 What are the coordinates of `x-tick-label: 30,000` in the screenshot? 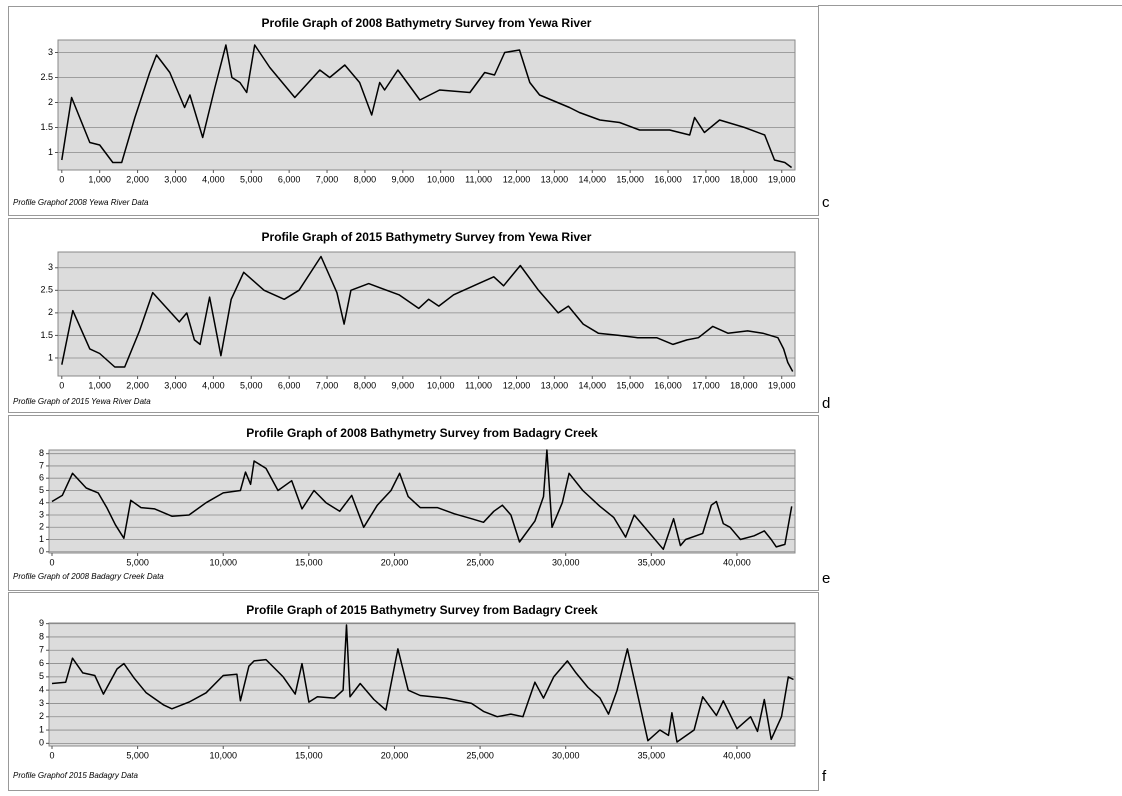 It's located at (566, 562).